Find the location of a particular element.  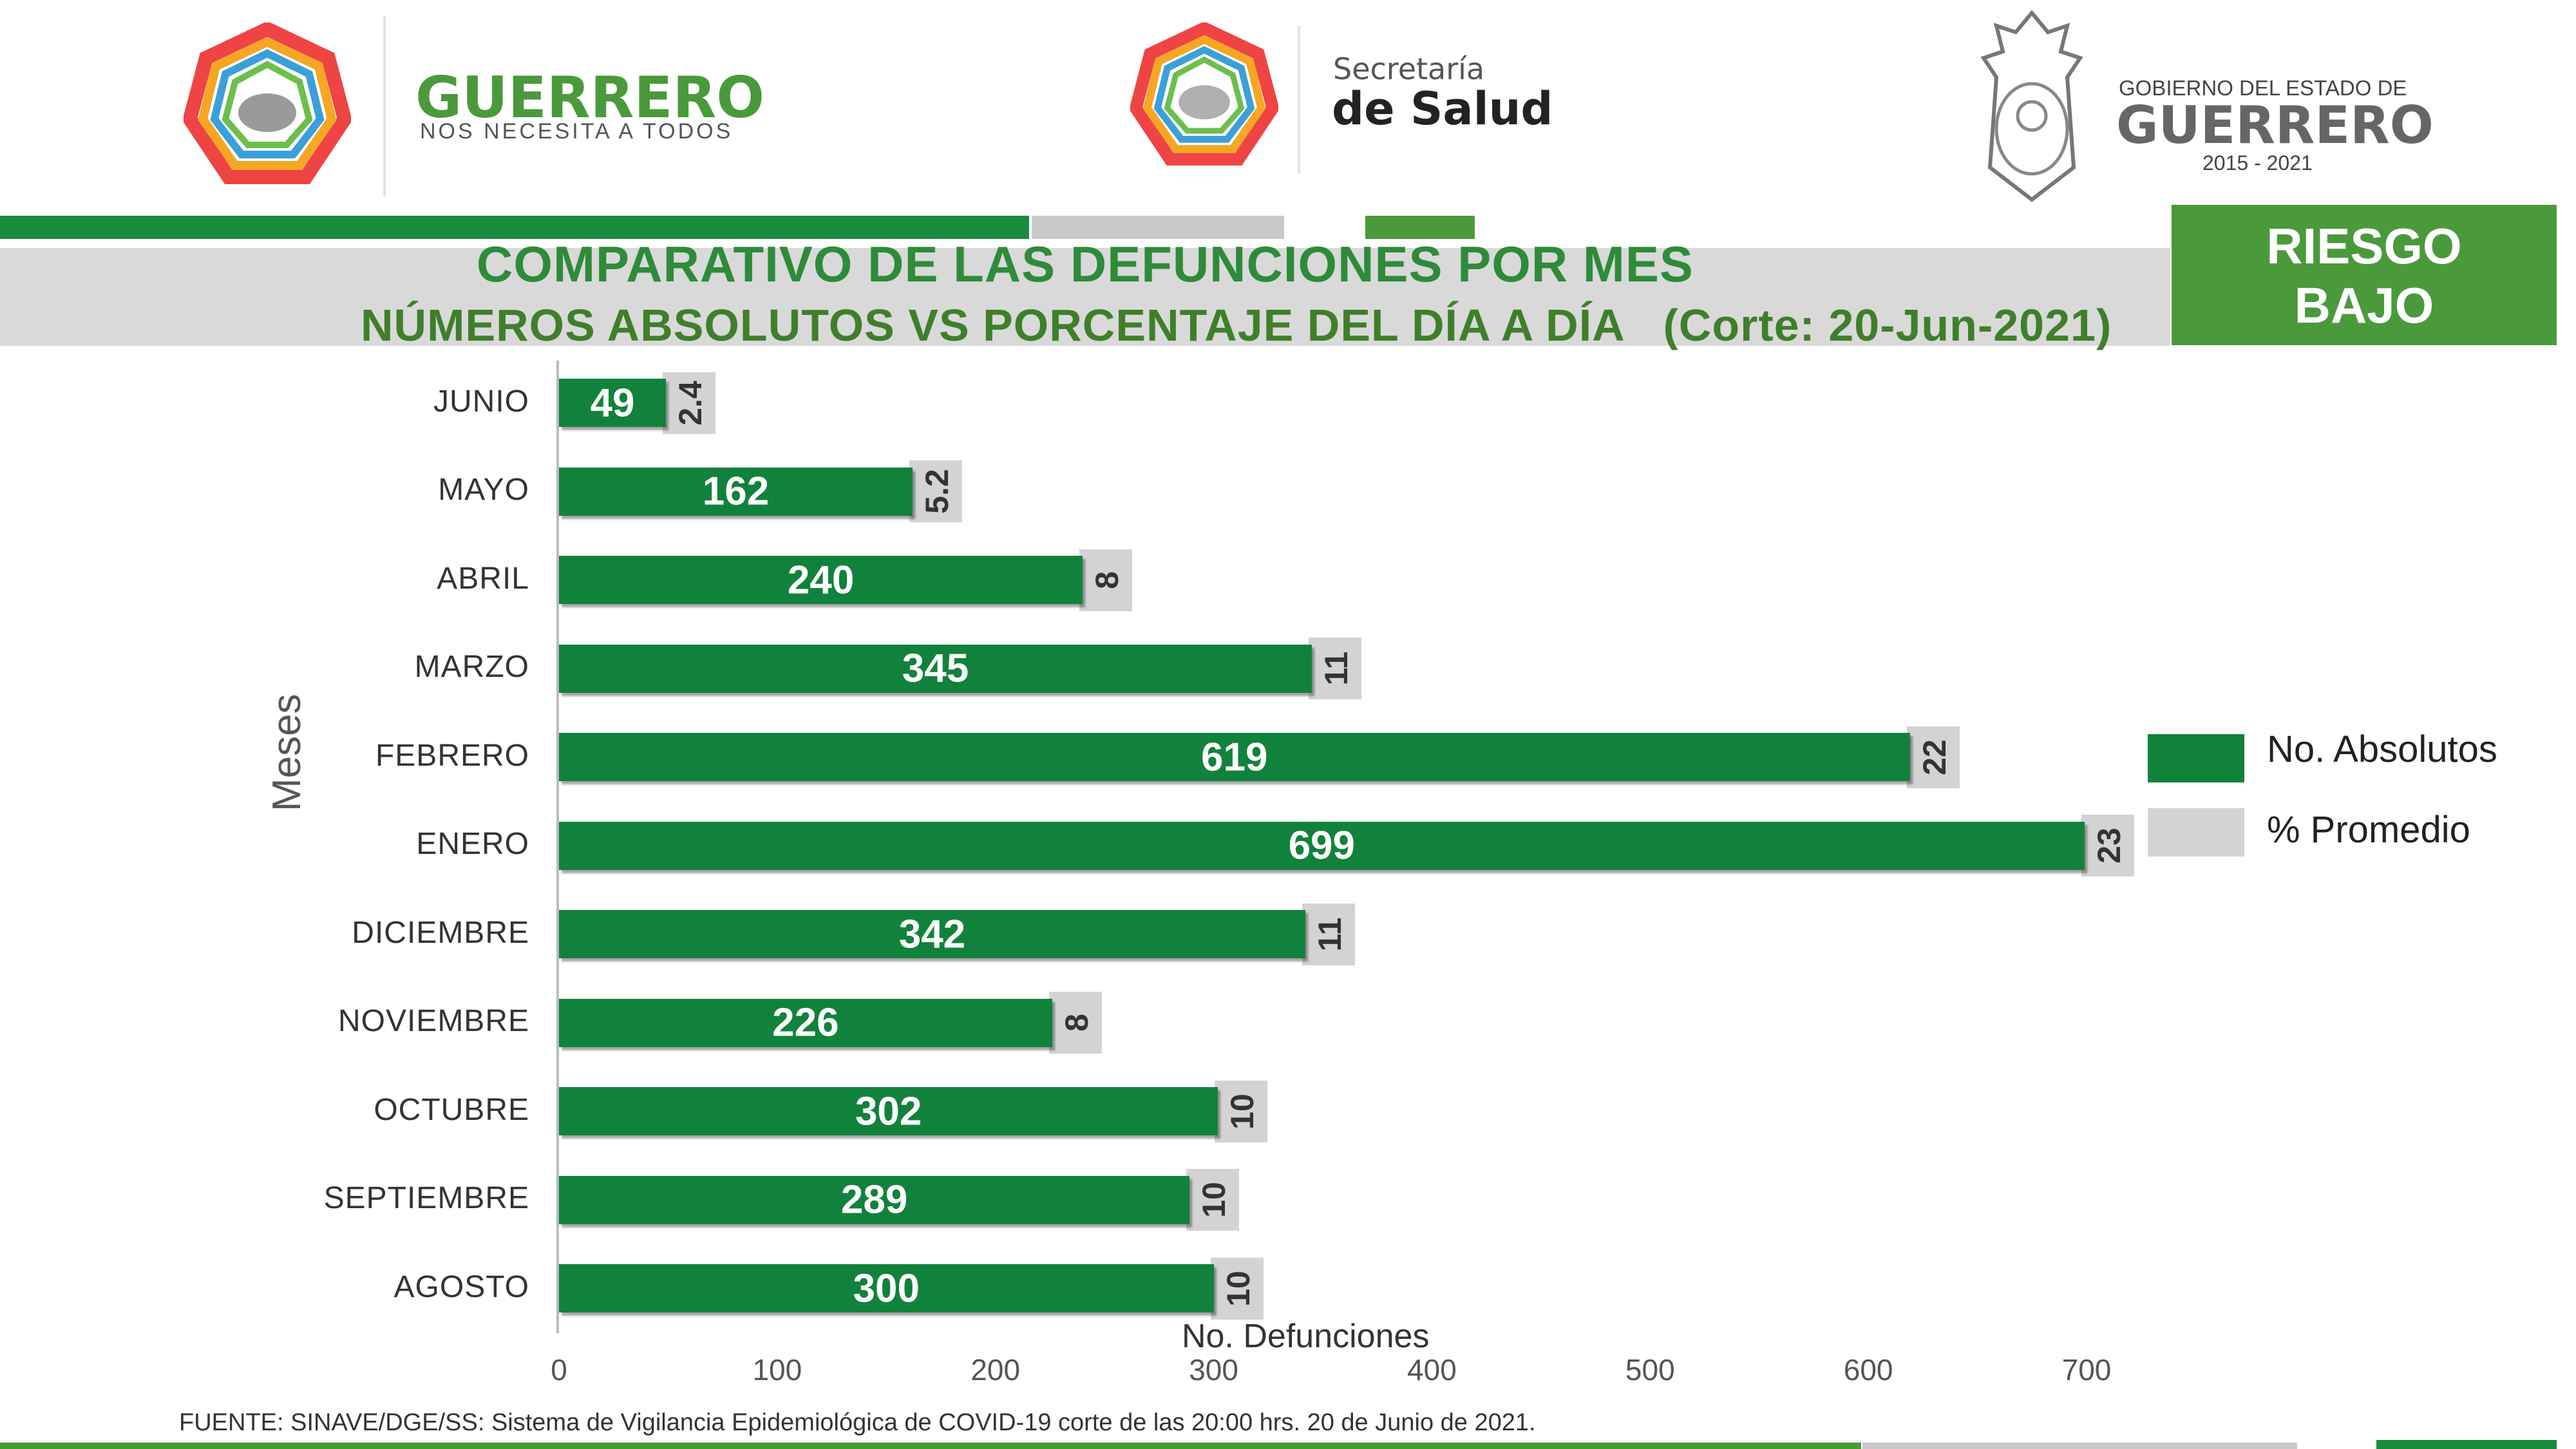

salud-logo-line1: Secretaría is located at coordinates (1409, 69).